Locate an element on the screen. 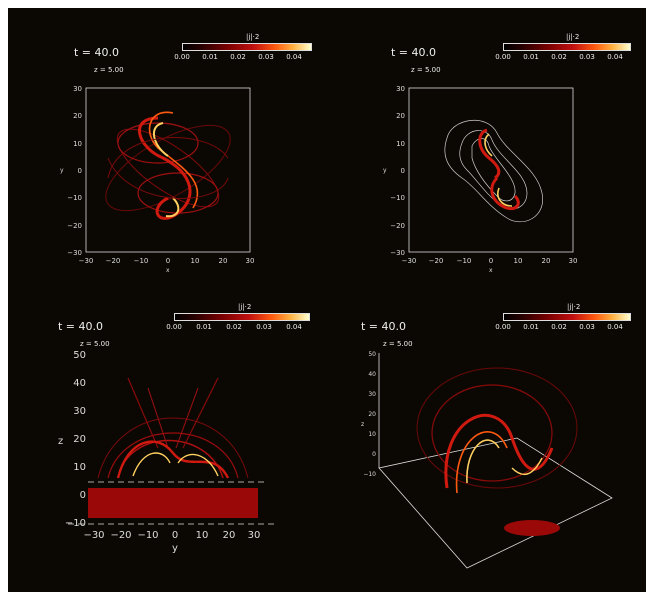 The height and width of the screenshot is (600, 654). x-tick-label: 10 is located at coordinates (195, 261).